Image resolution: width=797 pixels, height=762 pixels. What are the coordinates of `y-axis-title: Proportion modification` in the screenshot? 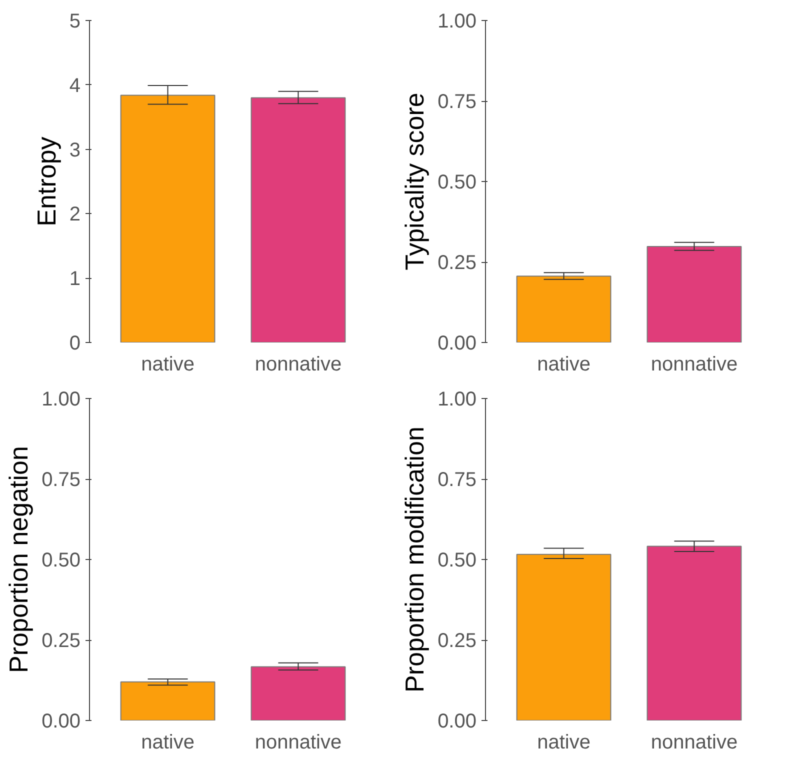 It's located at (415, 559).